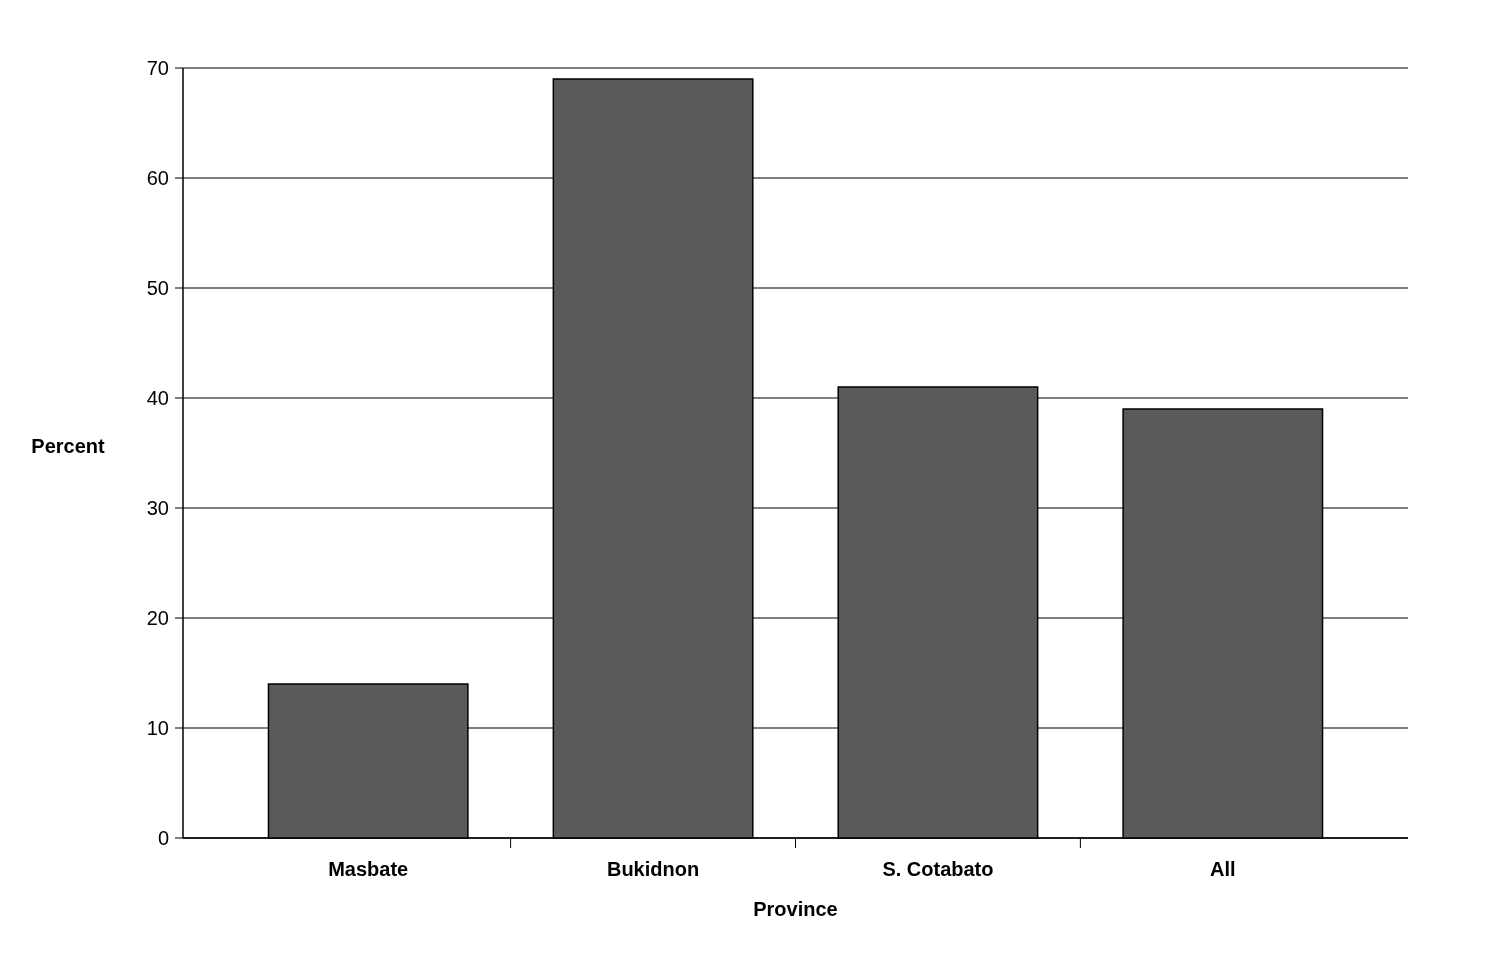 The width and height of the screenshot is (1485, 957). Describe the element at coordinates (157, 178) in the screenshot. I see `y-tick-label: 60` at that location.